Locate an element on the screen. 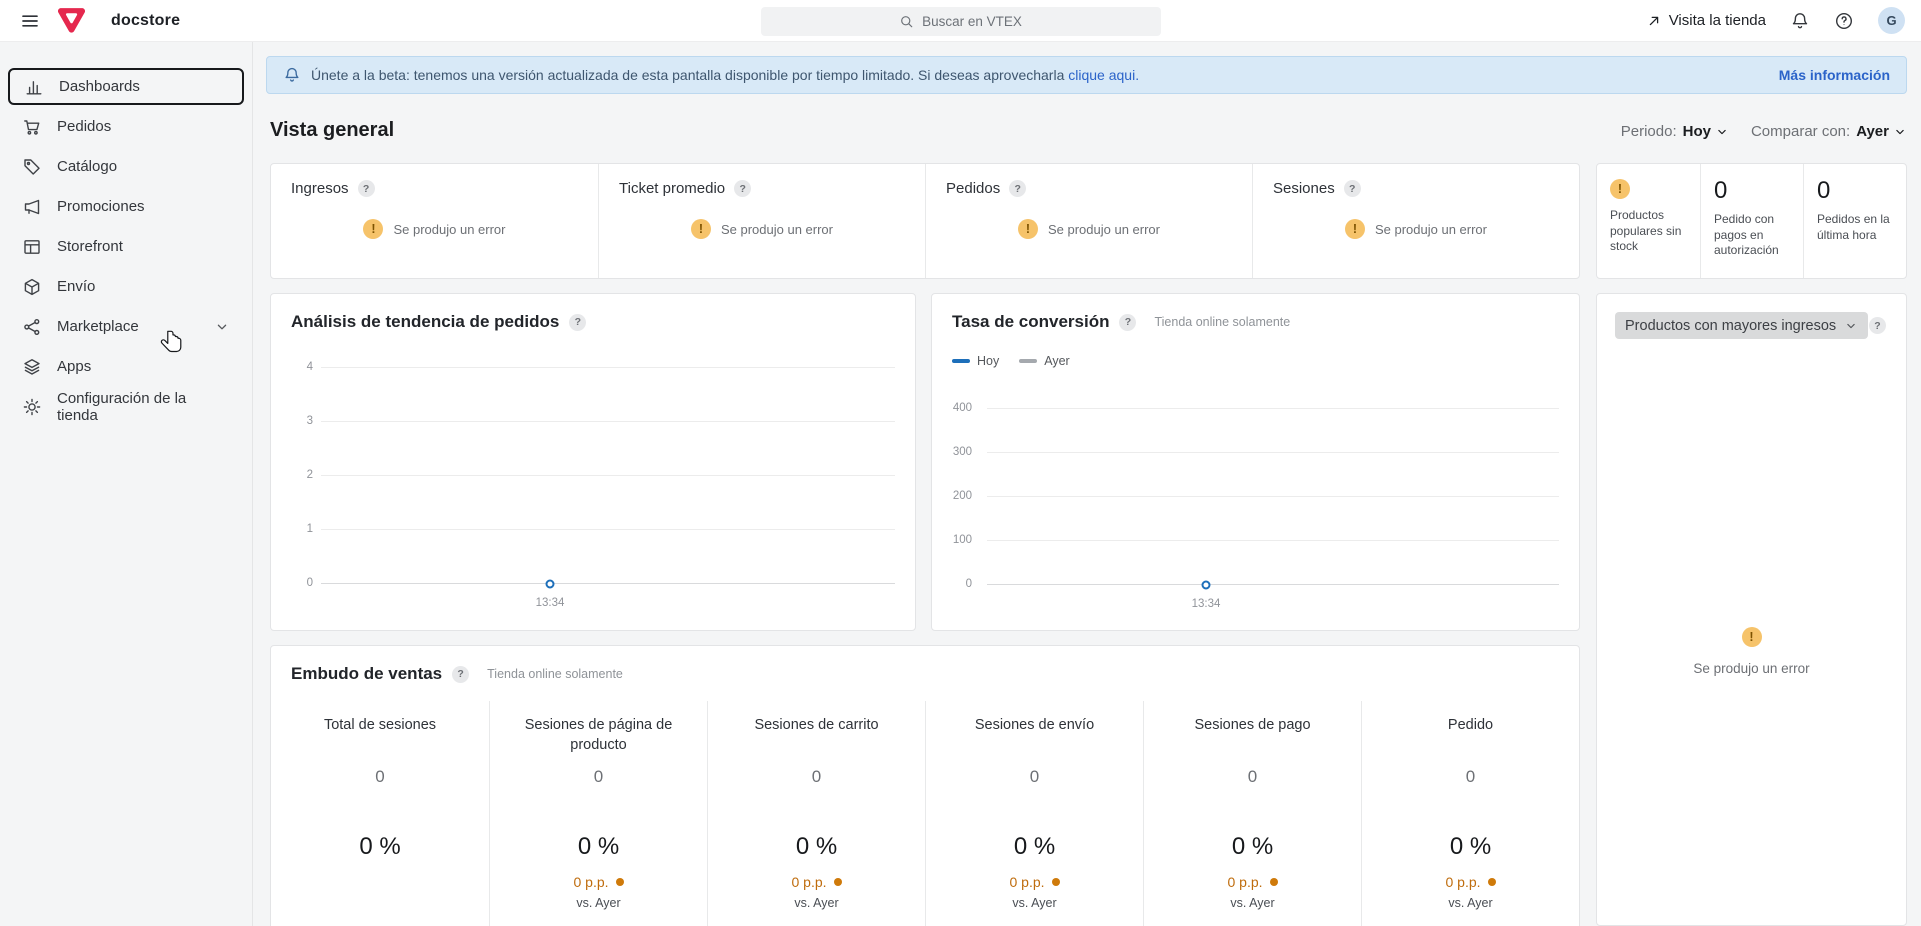  chart-legend: Hoy Ayer is located at coordinates (1011, 361).